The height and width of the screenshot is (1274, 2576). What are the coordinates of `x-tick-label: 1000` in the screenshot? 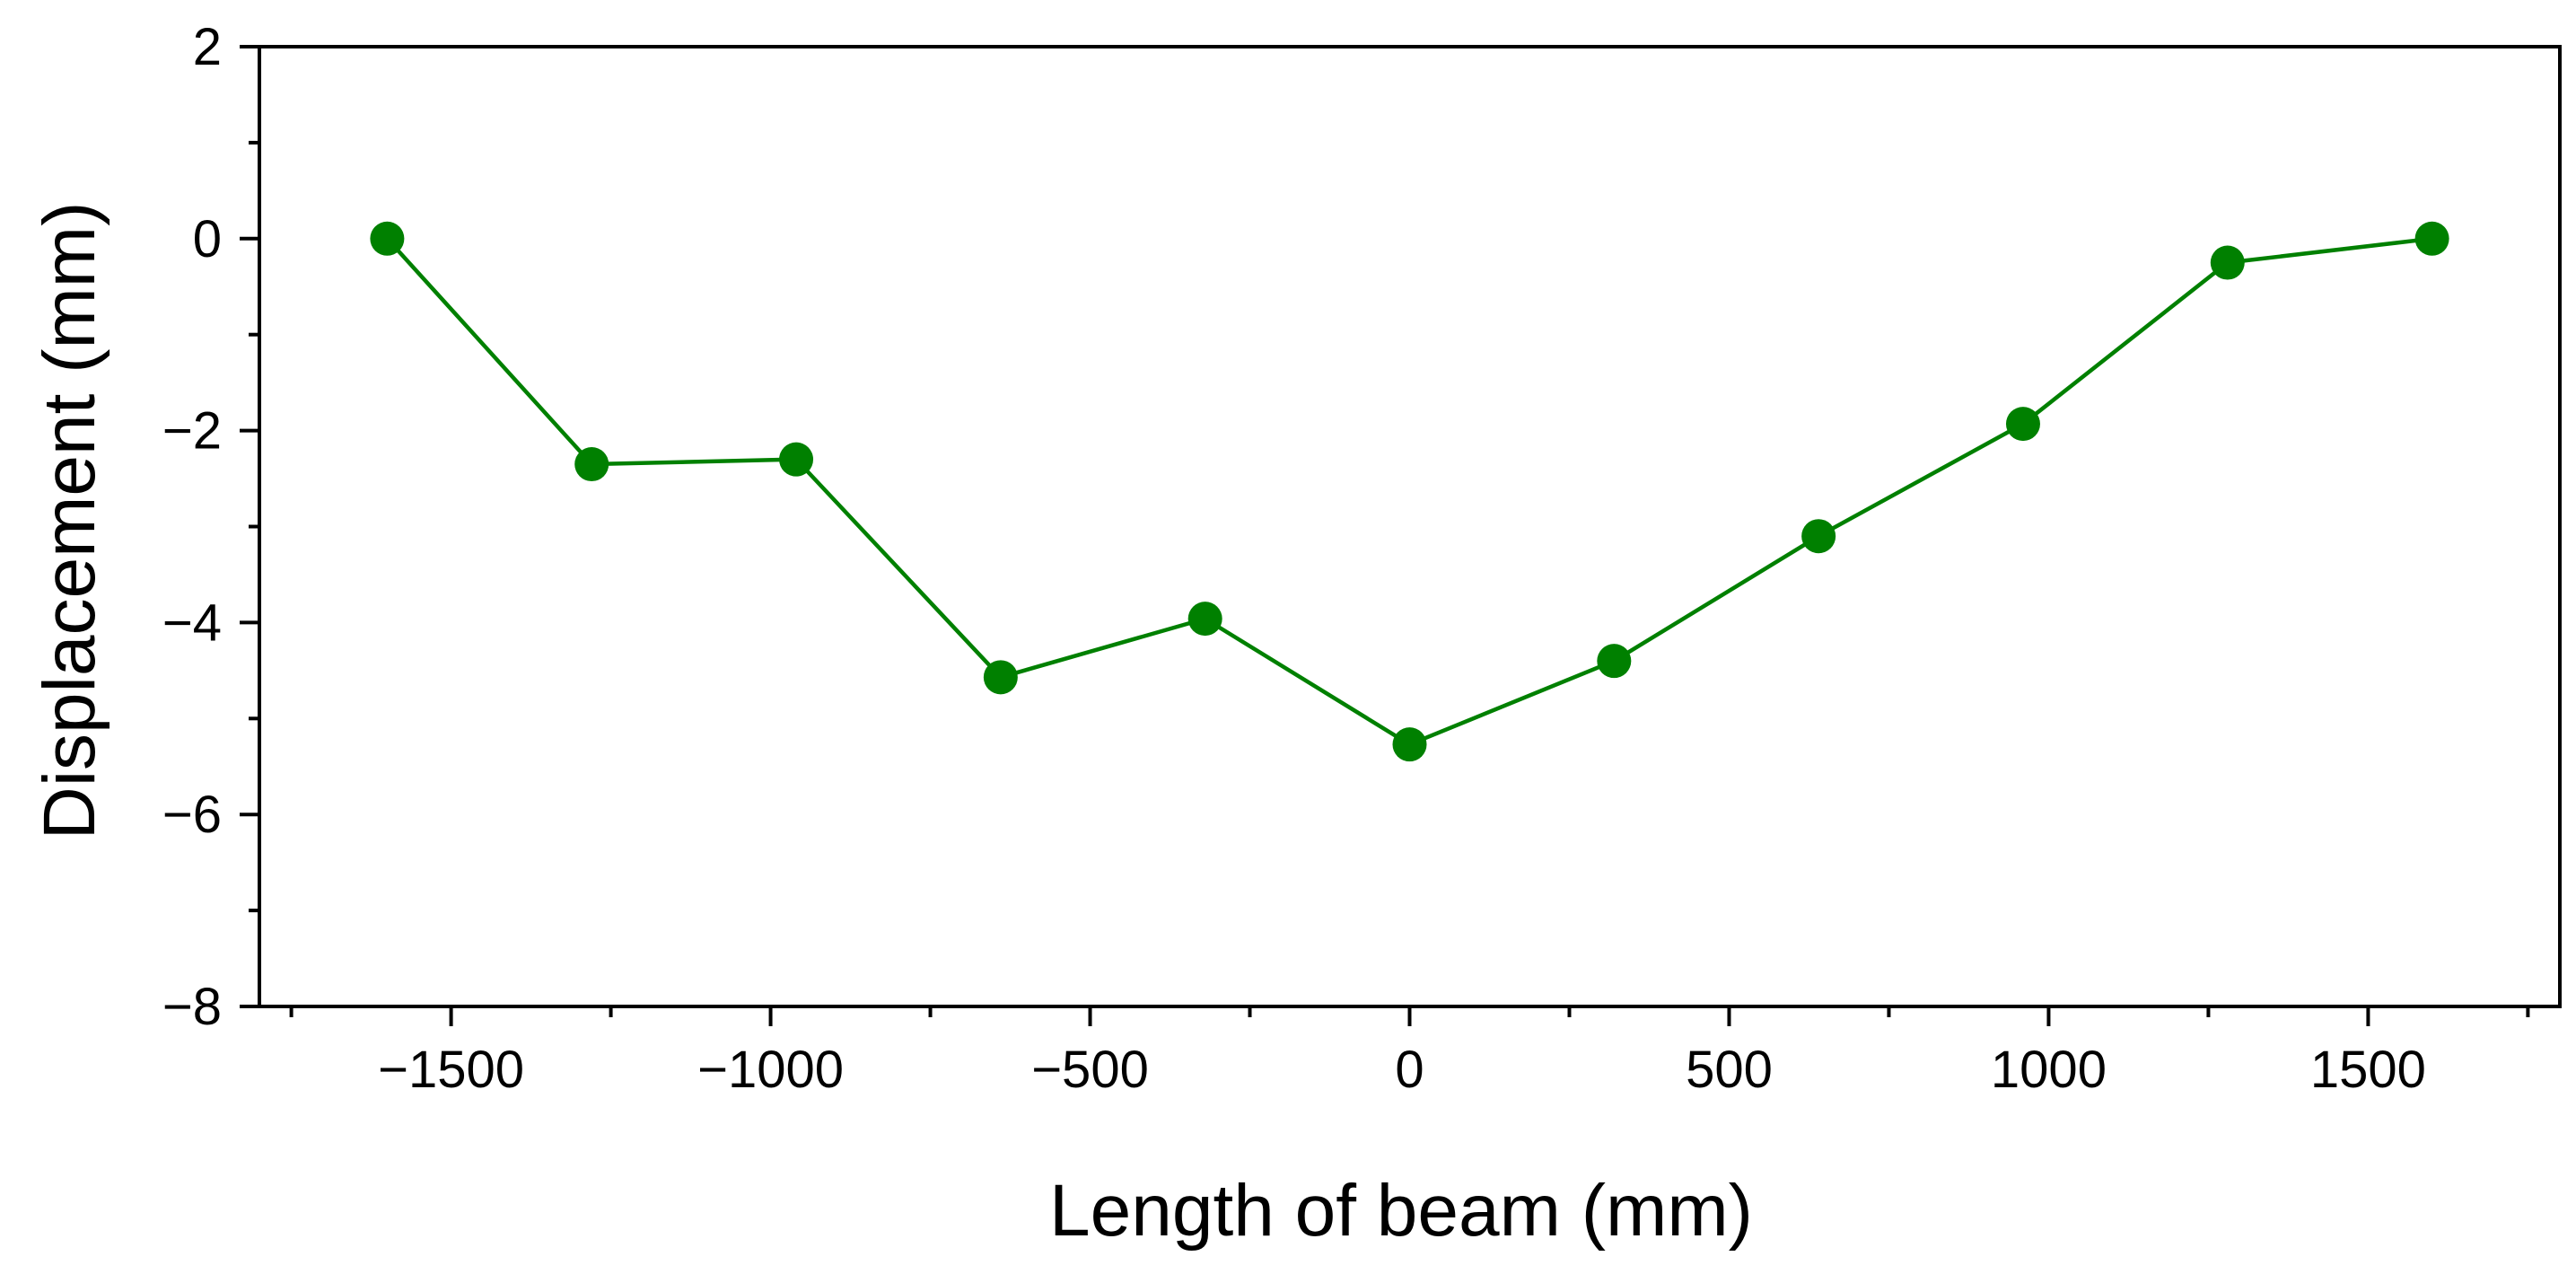 It's located at (2049, 1070).